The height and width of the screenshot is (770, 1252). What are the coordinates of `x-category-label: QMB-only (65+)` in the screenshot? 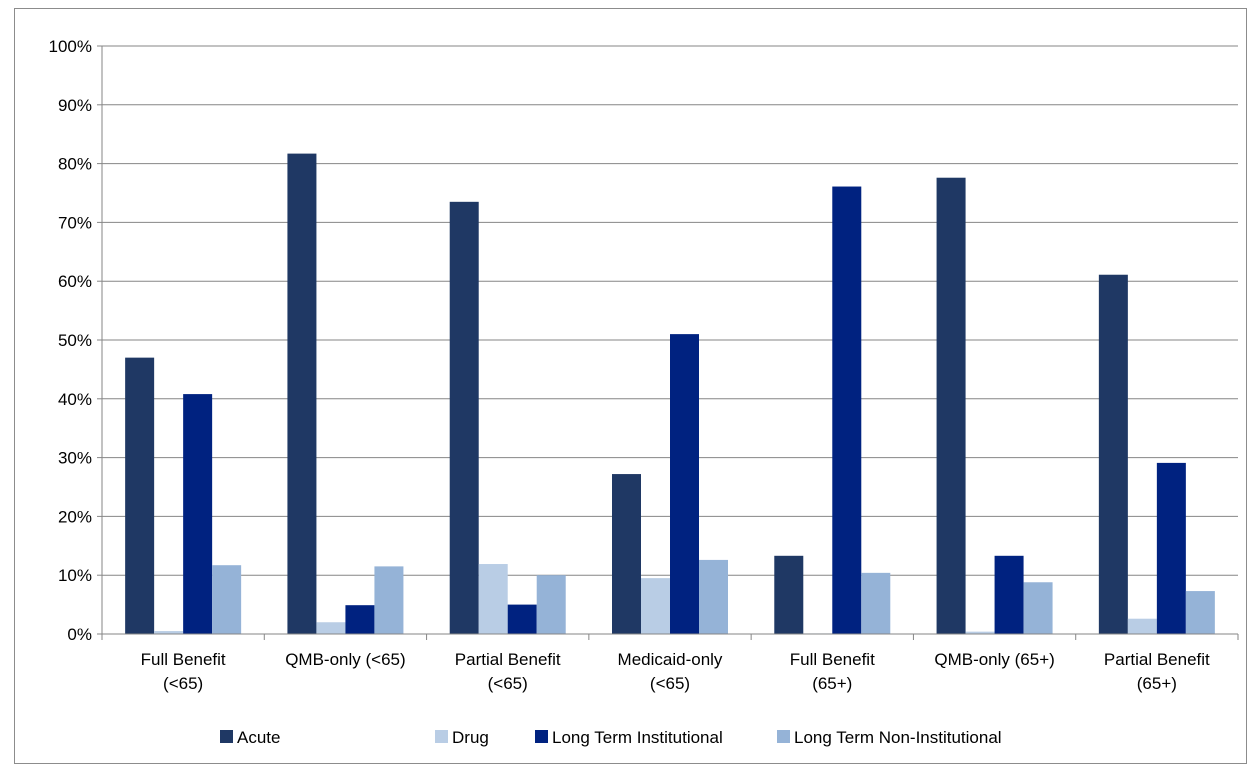 It's located at (994, 659).